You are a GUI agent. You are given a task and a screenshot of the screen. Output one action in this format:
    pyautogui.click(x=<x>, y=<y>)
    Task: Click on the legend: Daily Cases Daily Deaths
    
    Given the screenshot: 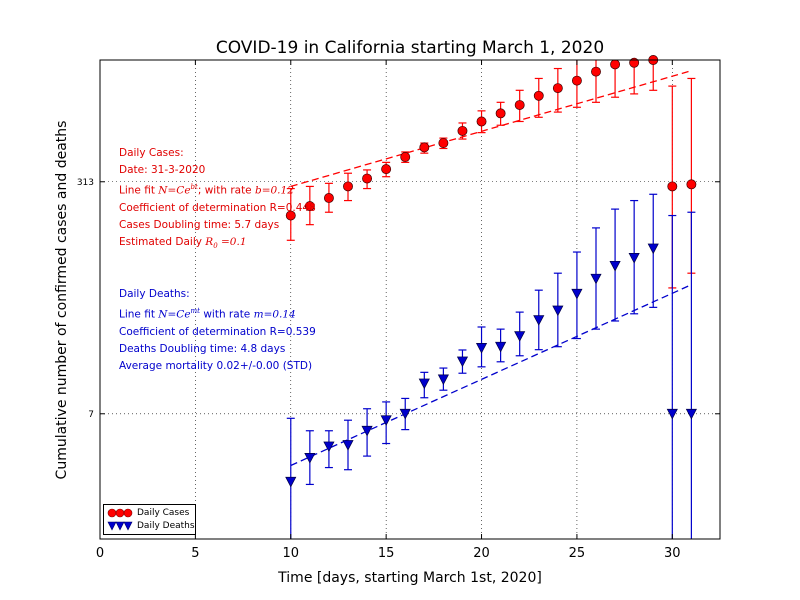 What is the action you would take?
    pyautogui.click(x=149, y=519)
    